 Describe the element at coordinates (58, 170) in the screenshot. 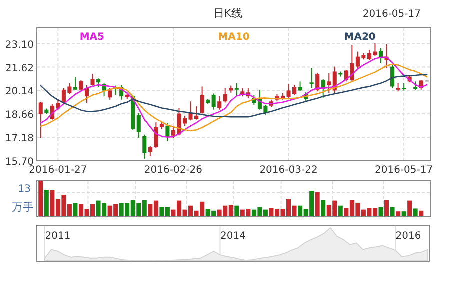

I see `x-tick-label: 2016-01-27` at that location.